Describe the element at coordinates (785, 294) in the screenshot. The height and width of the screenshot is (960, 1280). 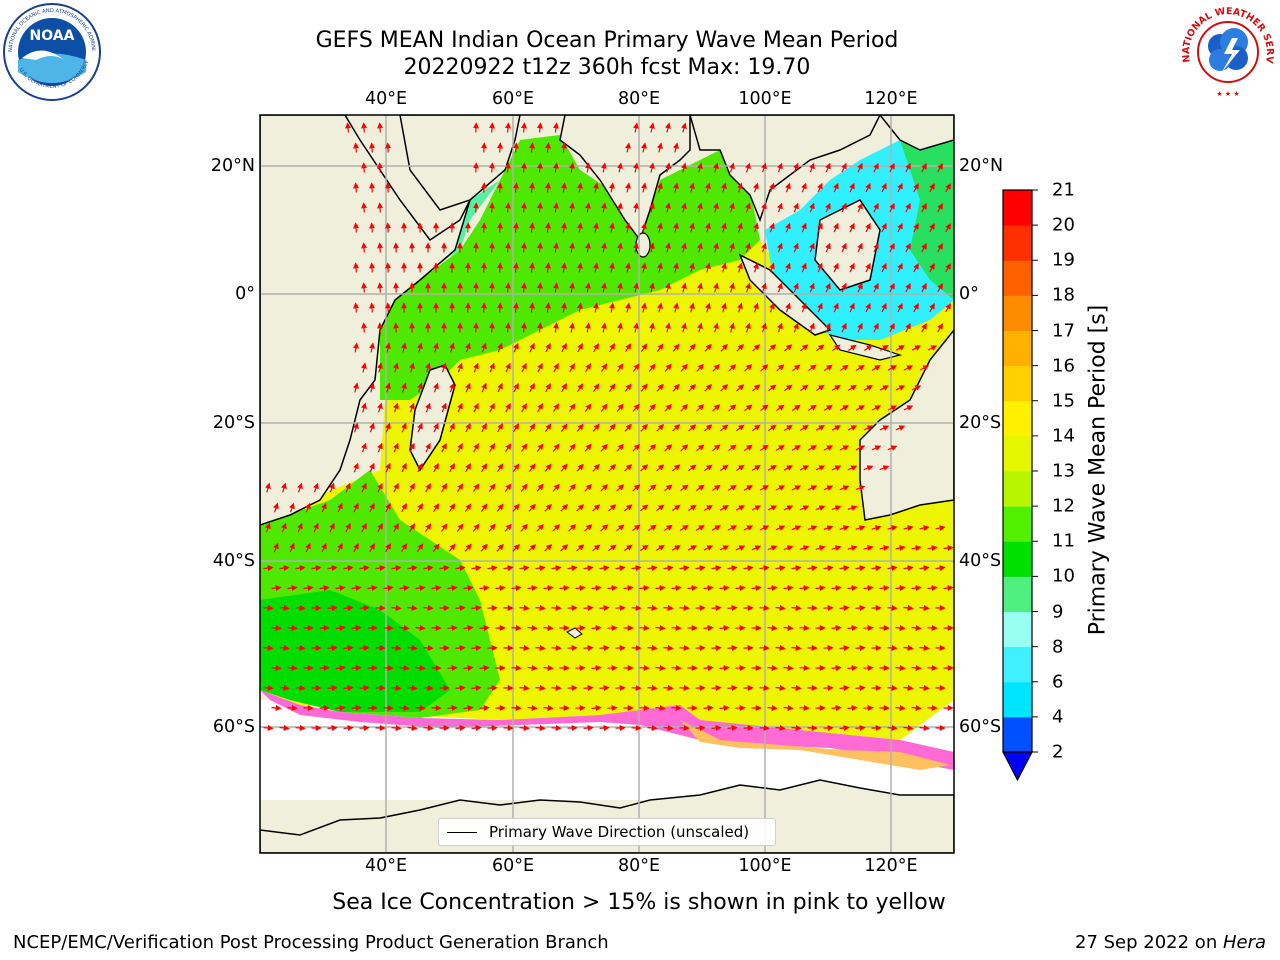
I see `land-sumatra` at that location.